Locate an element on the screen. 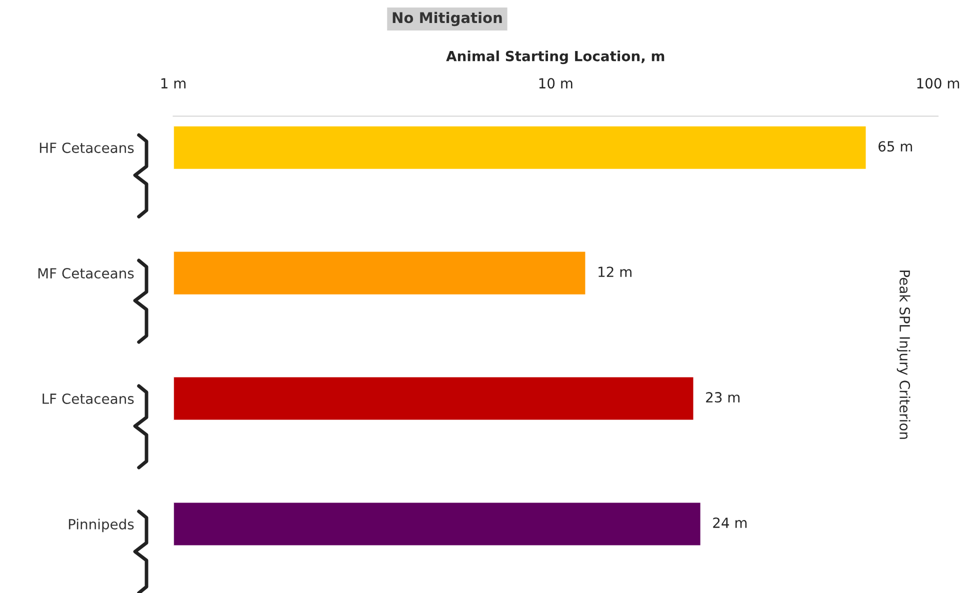  data-label: 65 m is located at coordinates (895, 146).